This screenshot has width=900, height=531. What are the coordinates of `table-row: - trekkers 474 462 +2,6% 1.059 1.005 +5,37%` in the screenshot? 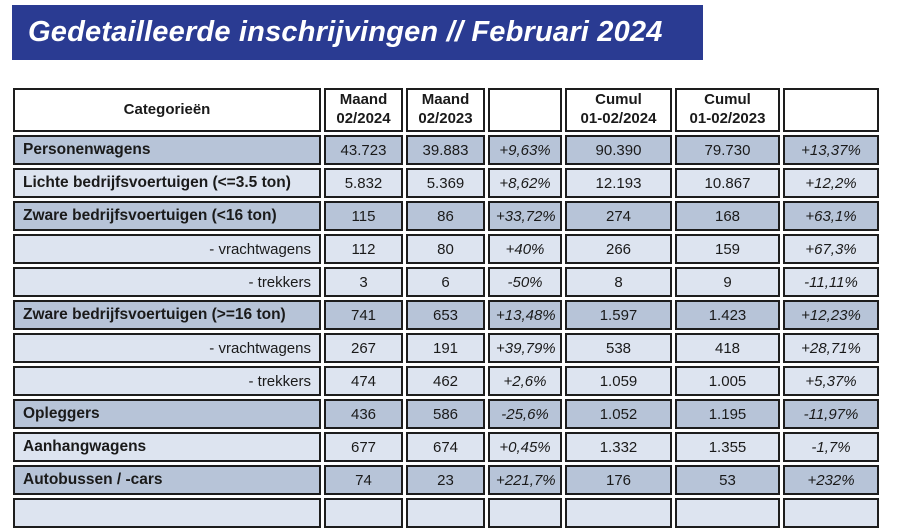 It's located at (446, 381).